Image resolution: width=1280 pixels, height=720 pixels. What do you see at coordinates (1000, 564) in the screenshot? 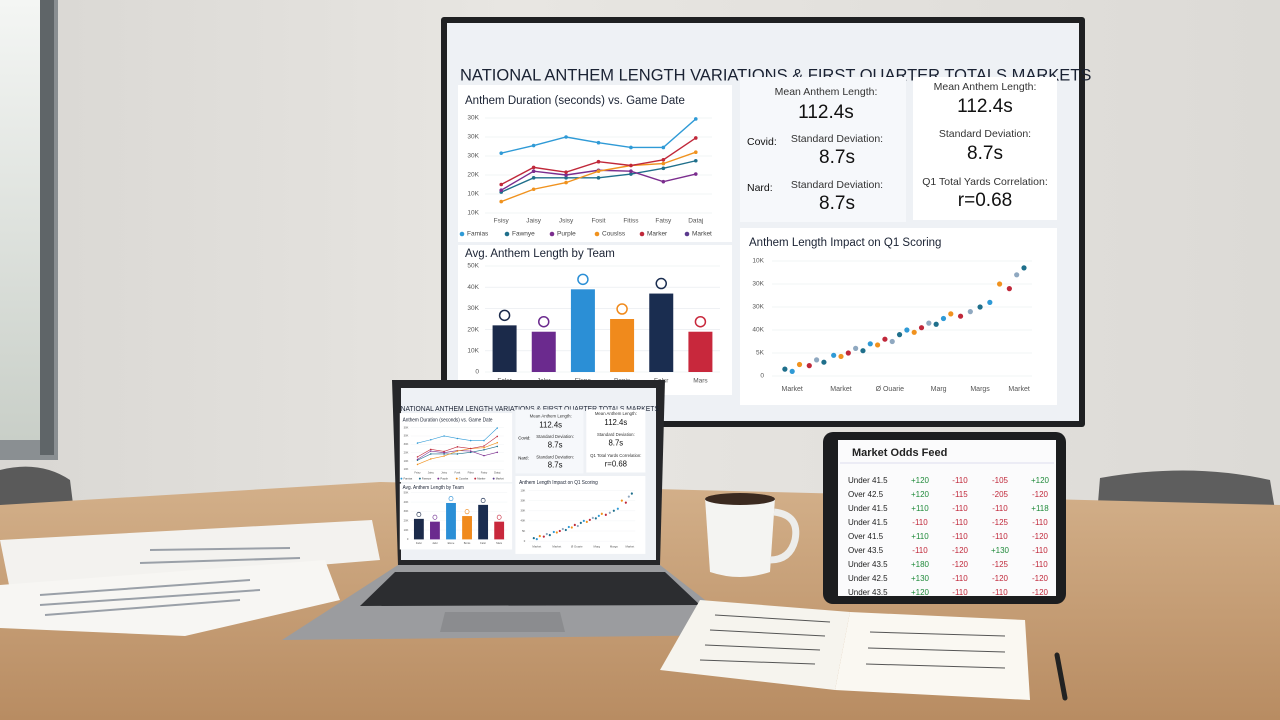
I see `odds-cell: -125` at bounding box center [1000, 564].